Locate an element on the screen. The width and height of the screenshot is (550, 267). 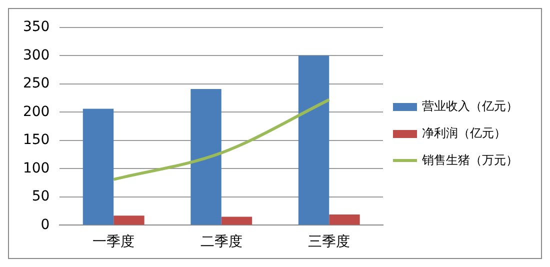
y-tick-label: 200 is located at coordinates (36, 112).